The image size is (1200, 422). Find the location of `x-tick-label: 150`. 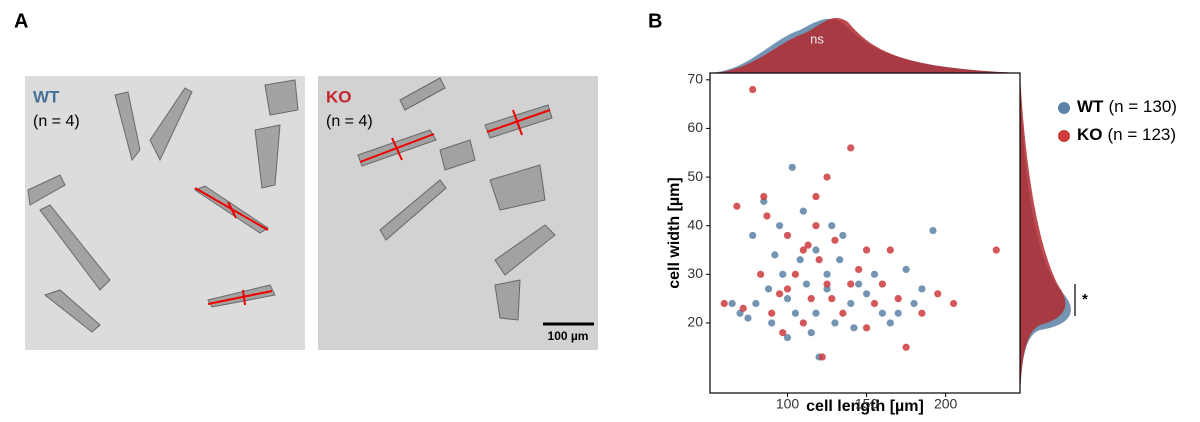

x-tick-label: 150 is located at coordinates (867, 404).